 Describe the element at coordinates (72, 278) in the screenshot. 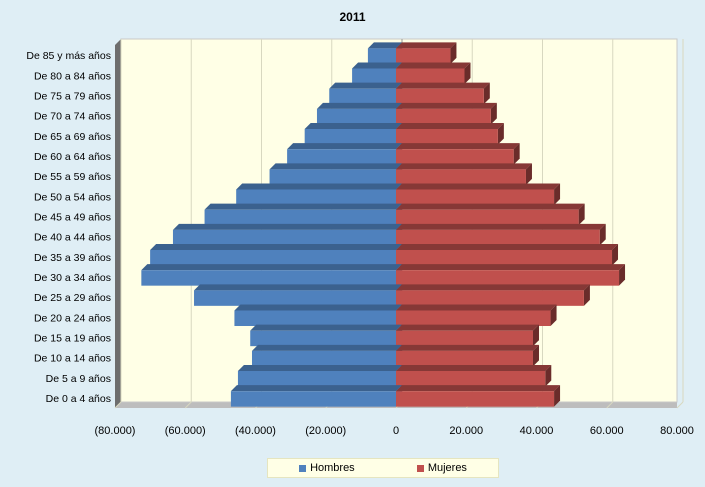

I see `category-label: De 30 a 34 años` at that location.